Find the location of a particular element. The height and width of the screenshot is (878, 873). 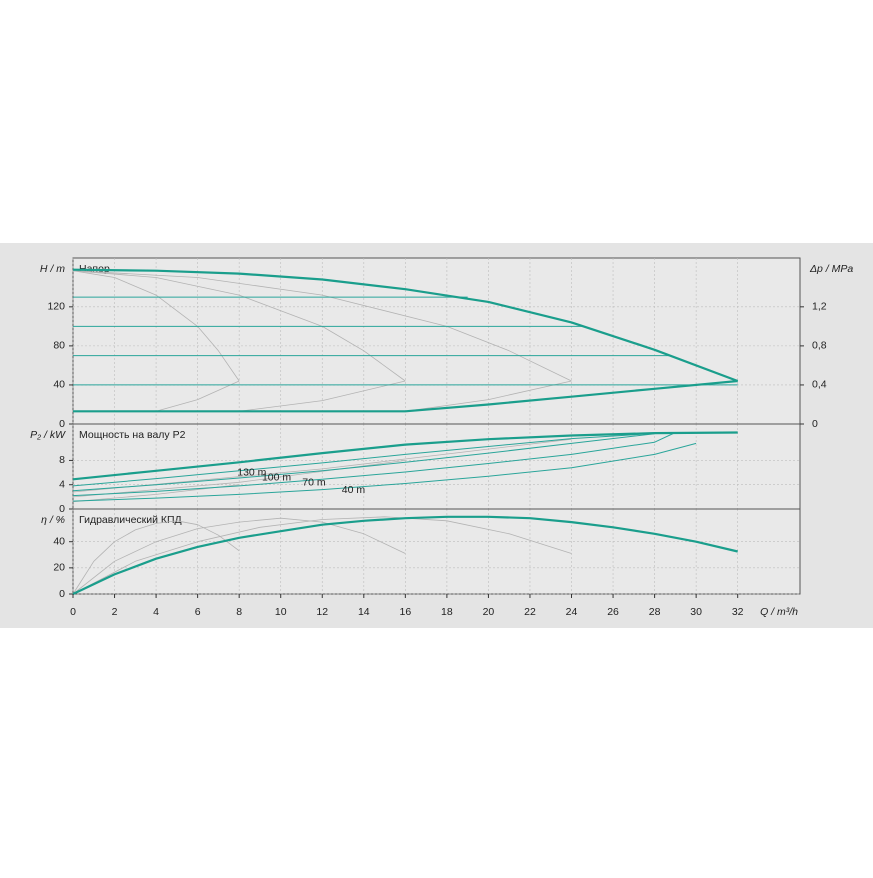

y-tick-label: 20 is located at coordinates (59, 568).